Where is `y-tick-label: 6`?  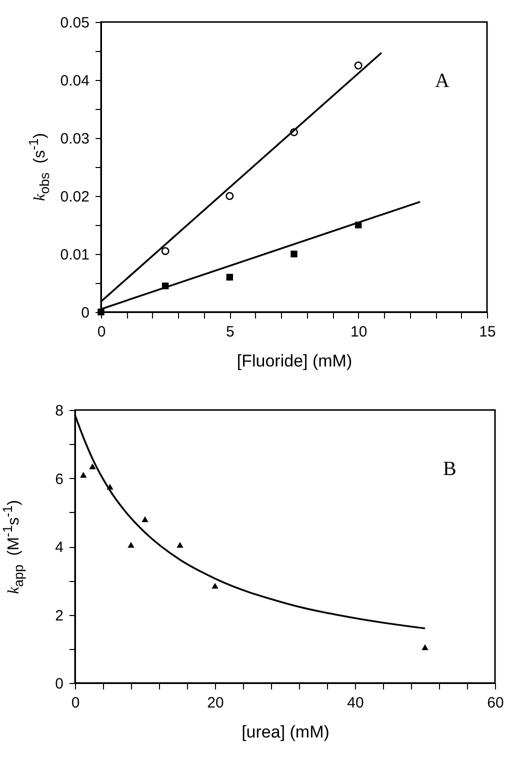 y-tick-label: 6 is located at coordinates (59, 479).